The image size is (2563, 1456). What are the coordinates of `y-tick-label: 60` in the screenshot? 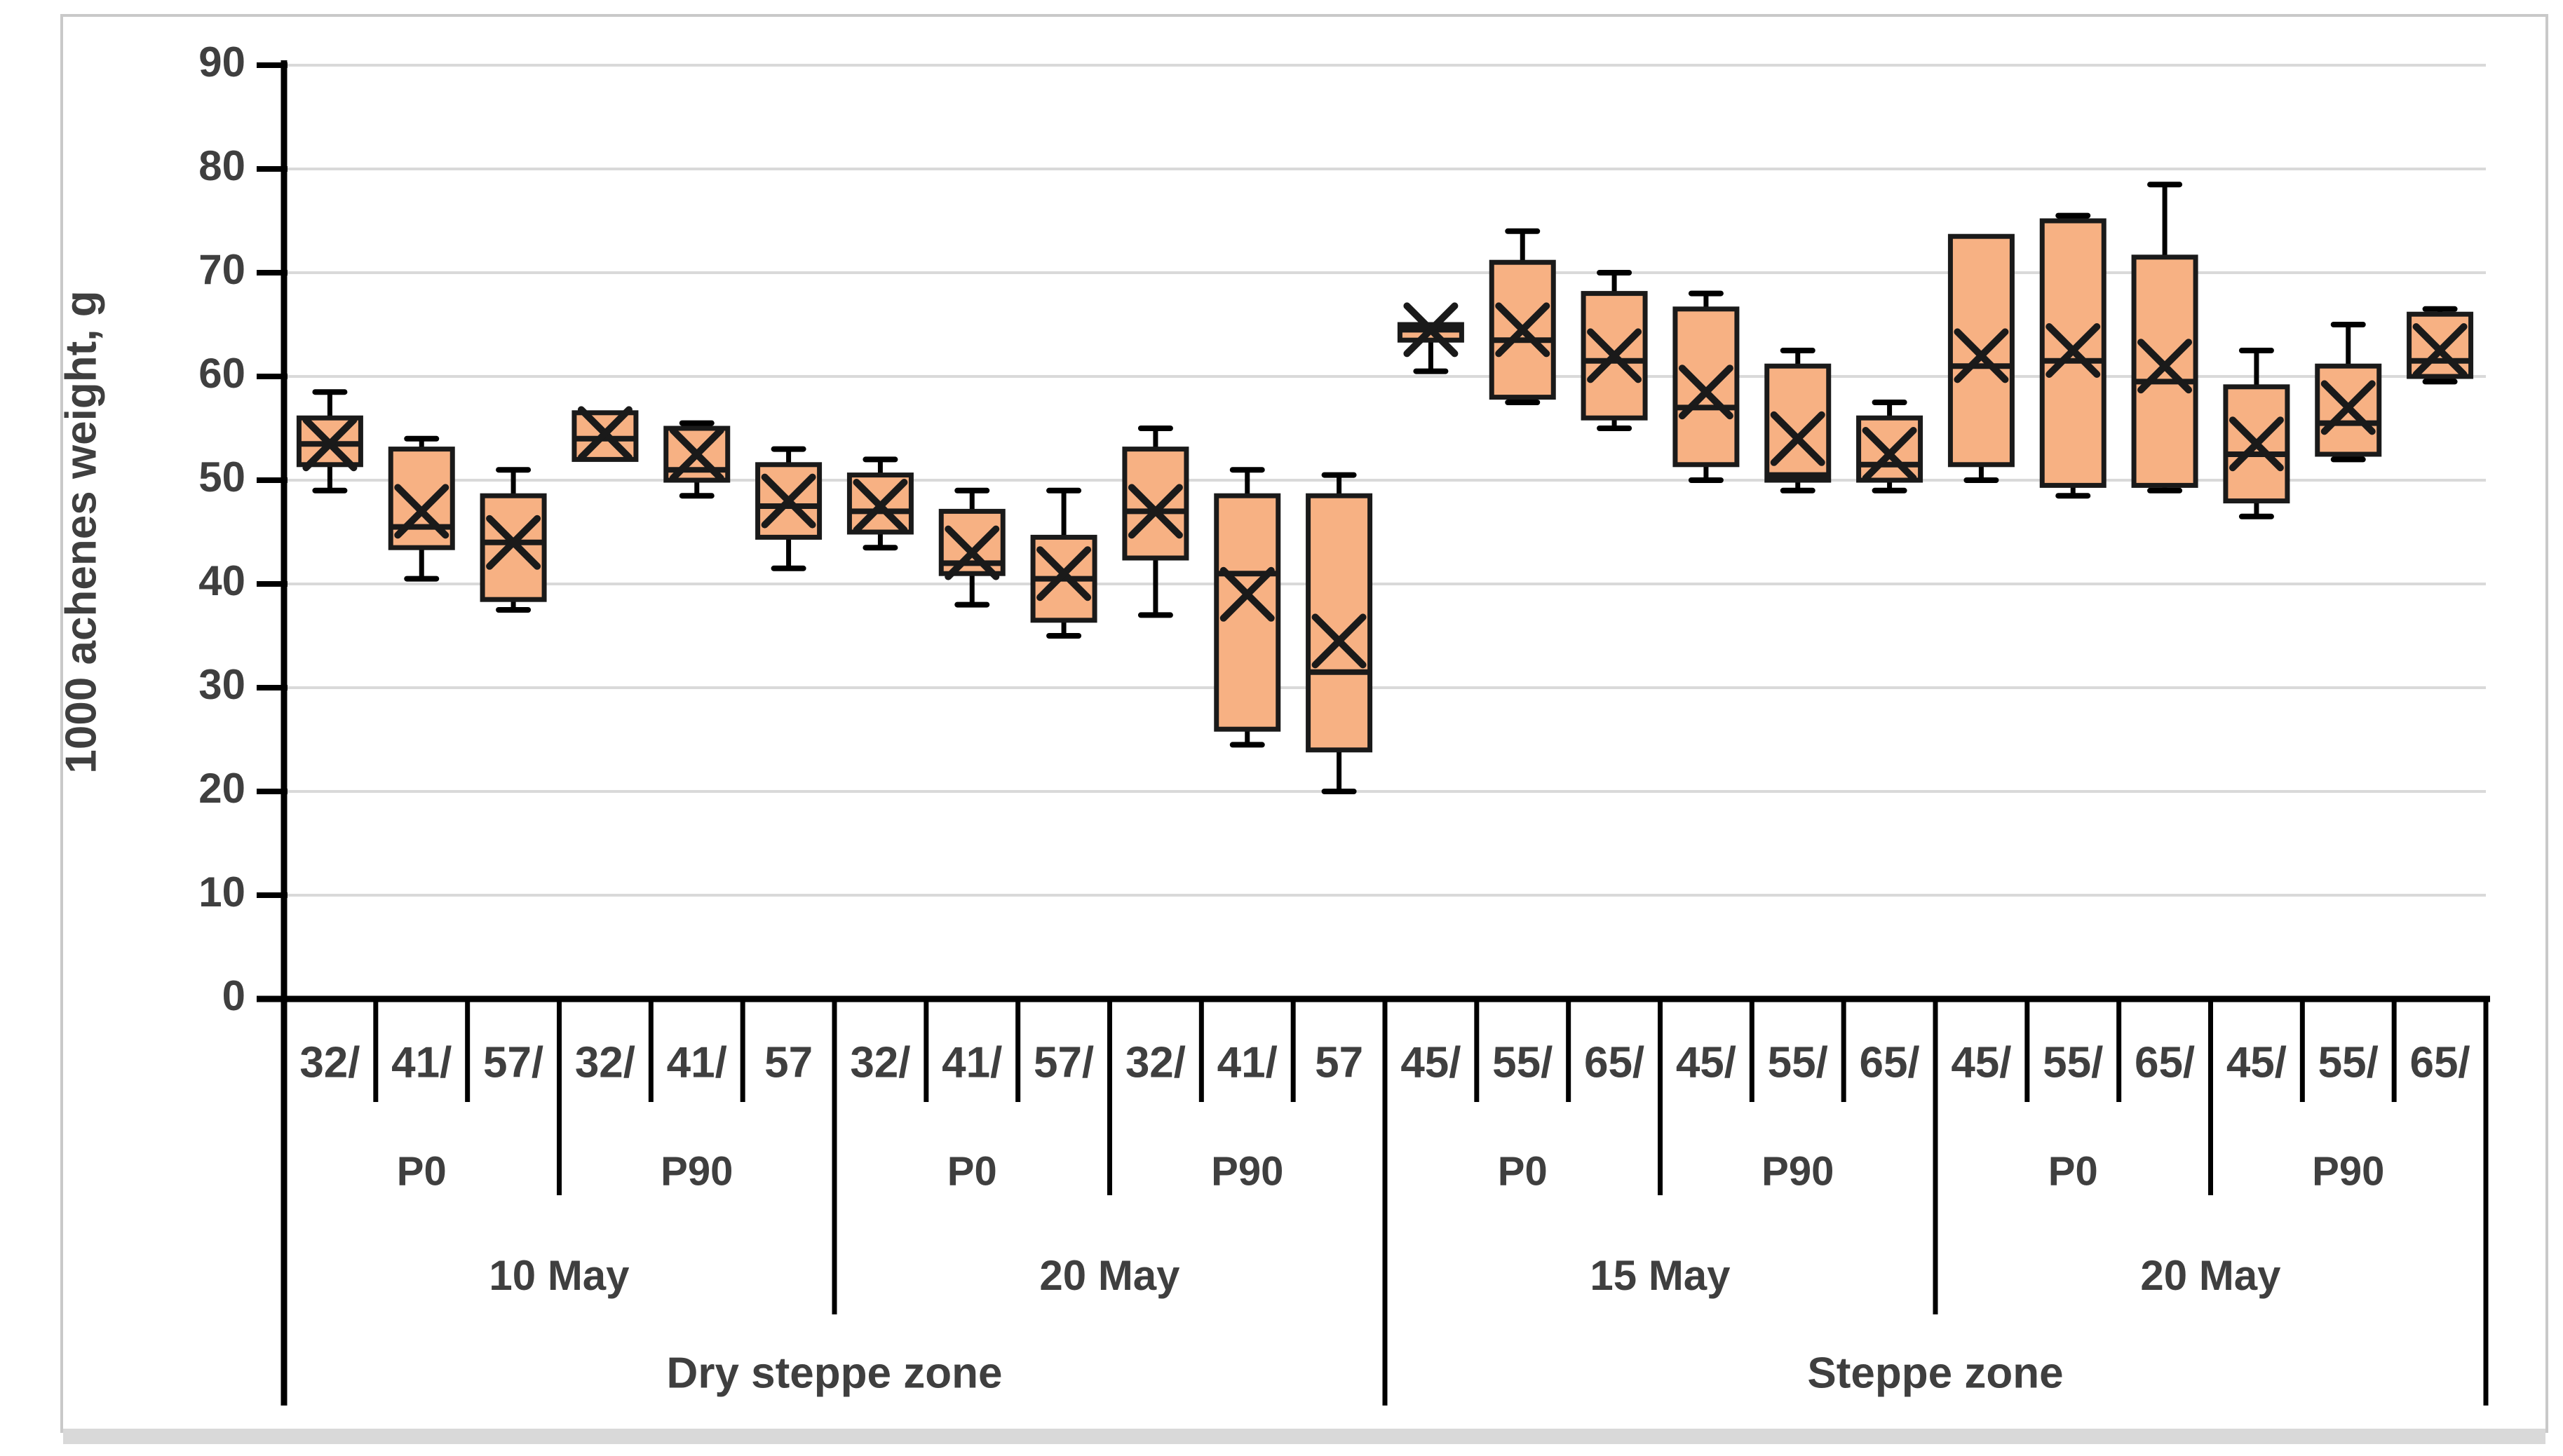 It's located at (221, 373).